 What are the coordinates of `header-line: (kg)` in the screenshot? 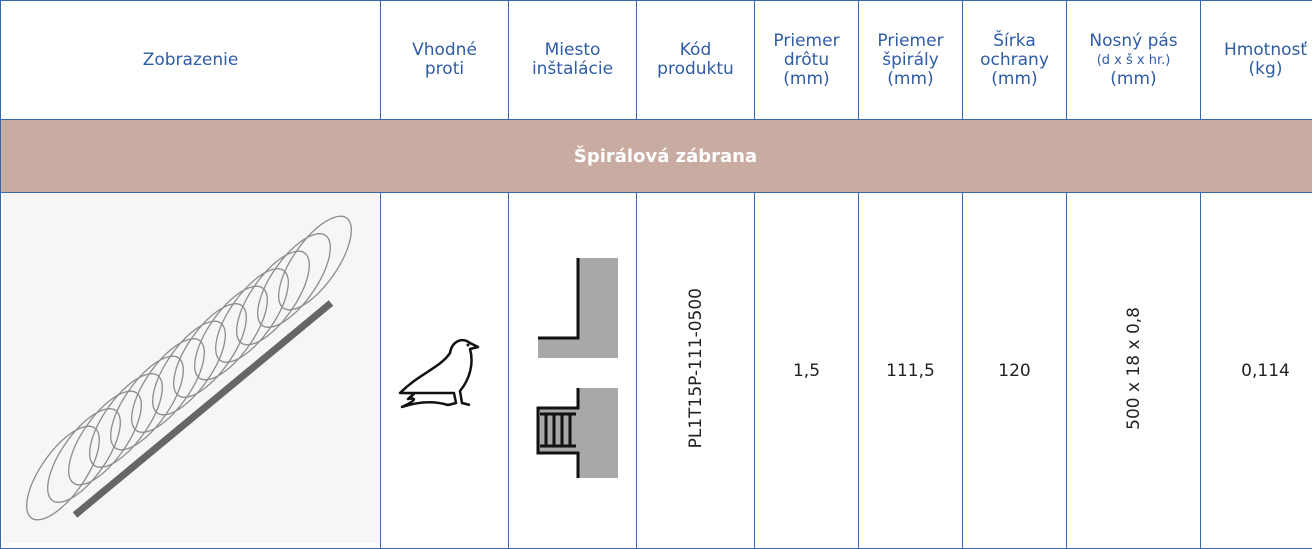 It's located at (1256, 69).